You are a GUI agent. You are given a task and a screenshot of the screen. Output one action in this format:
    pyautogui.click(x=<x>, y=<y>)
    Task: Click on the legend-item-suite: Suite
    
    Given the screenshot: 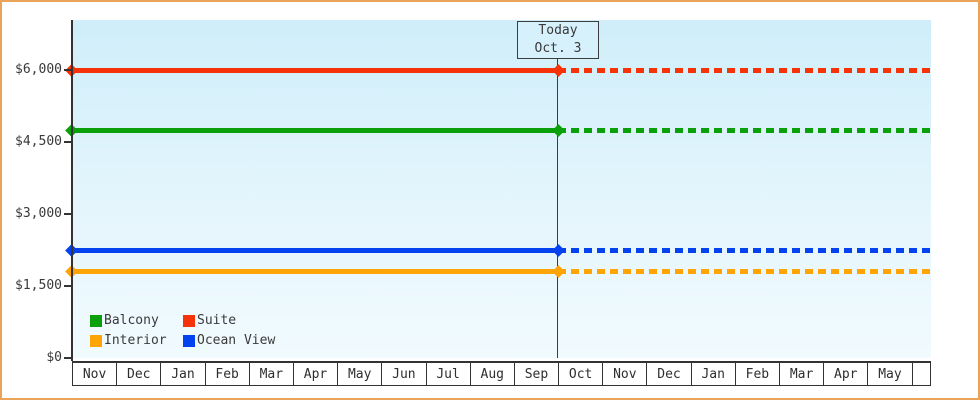 What is the action you would take?
    pyautogui.click(x=209, y=321)
    